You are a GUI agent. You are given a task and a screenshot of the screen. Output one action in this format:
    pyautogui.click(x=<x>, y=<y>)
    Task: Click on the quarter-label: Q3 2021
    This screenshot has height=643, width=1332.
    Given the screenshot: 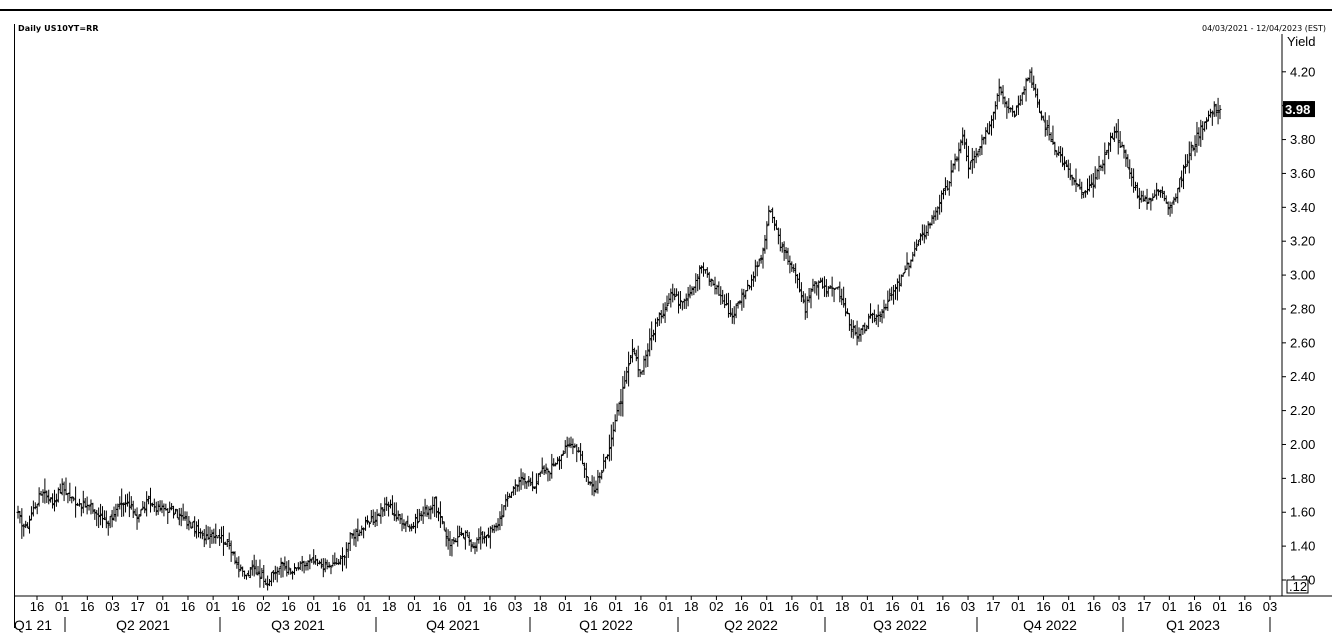 What is the action you would take?
    pyautogui.click(x=298, y=625)
    